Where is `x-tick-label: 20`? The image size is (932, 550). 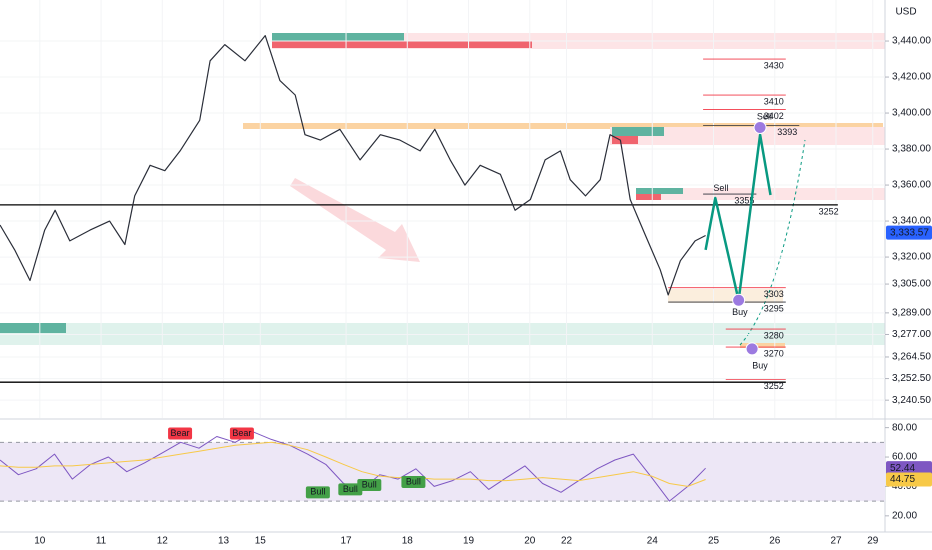
x-tick-label: 20 is located at coordinates (530, 541).